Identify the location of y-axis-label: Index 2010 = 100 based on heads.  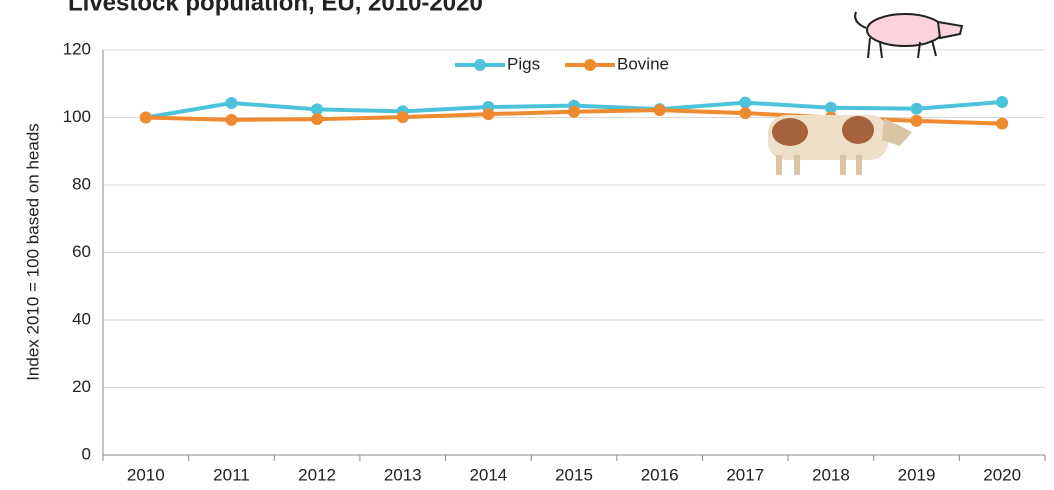
(32, 252).